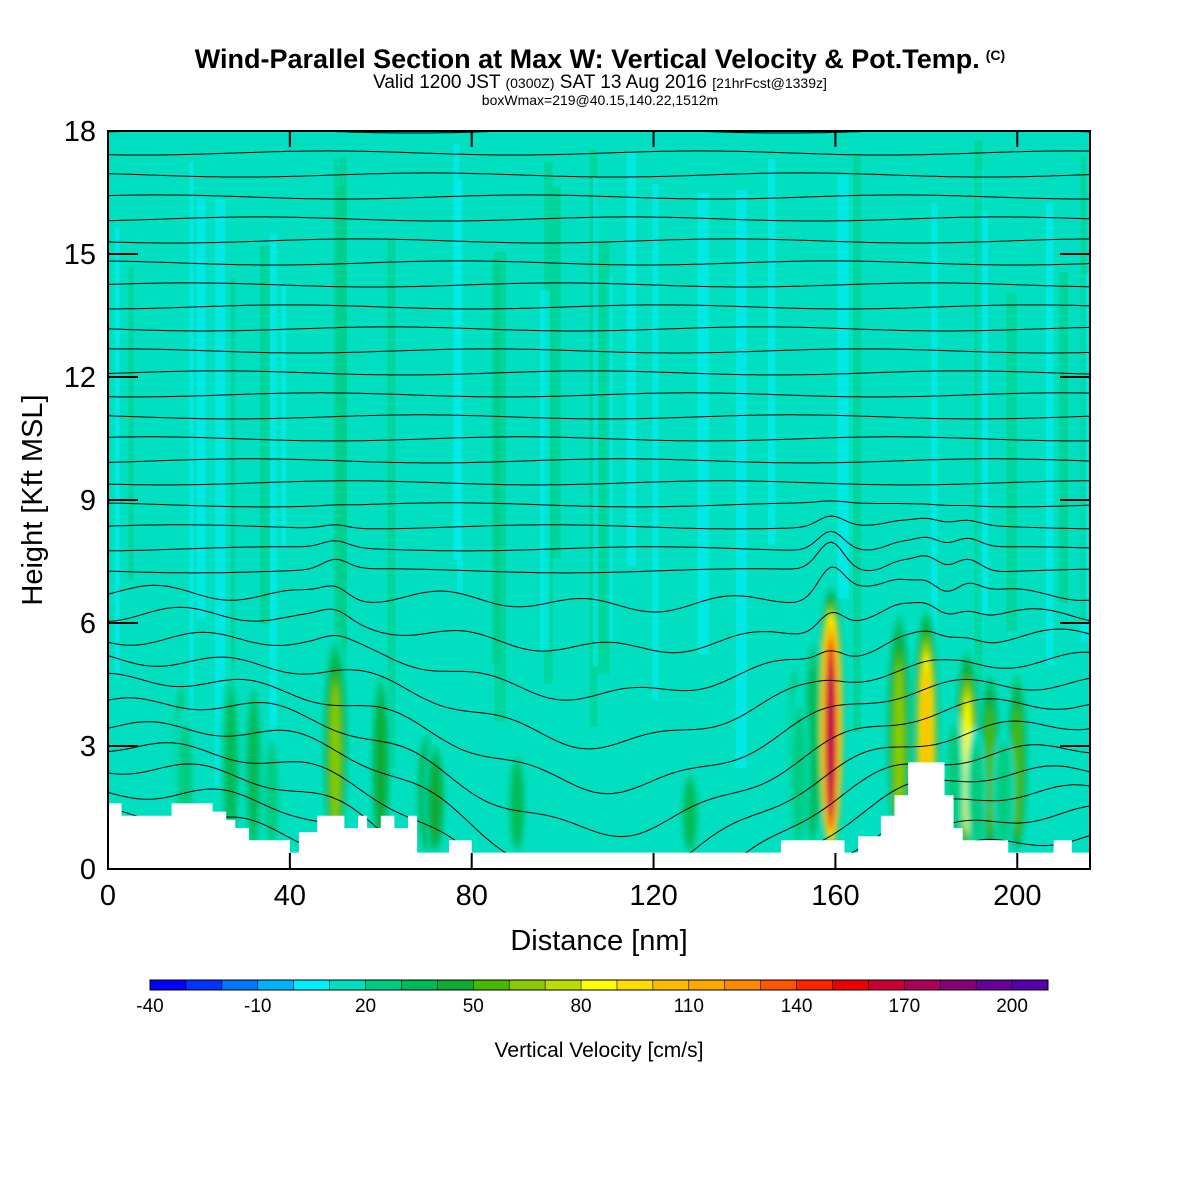  I want to click on colorbar-frame, so click(599, 985).